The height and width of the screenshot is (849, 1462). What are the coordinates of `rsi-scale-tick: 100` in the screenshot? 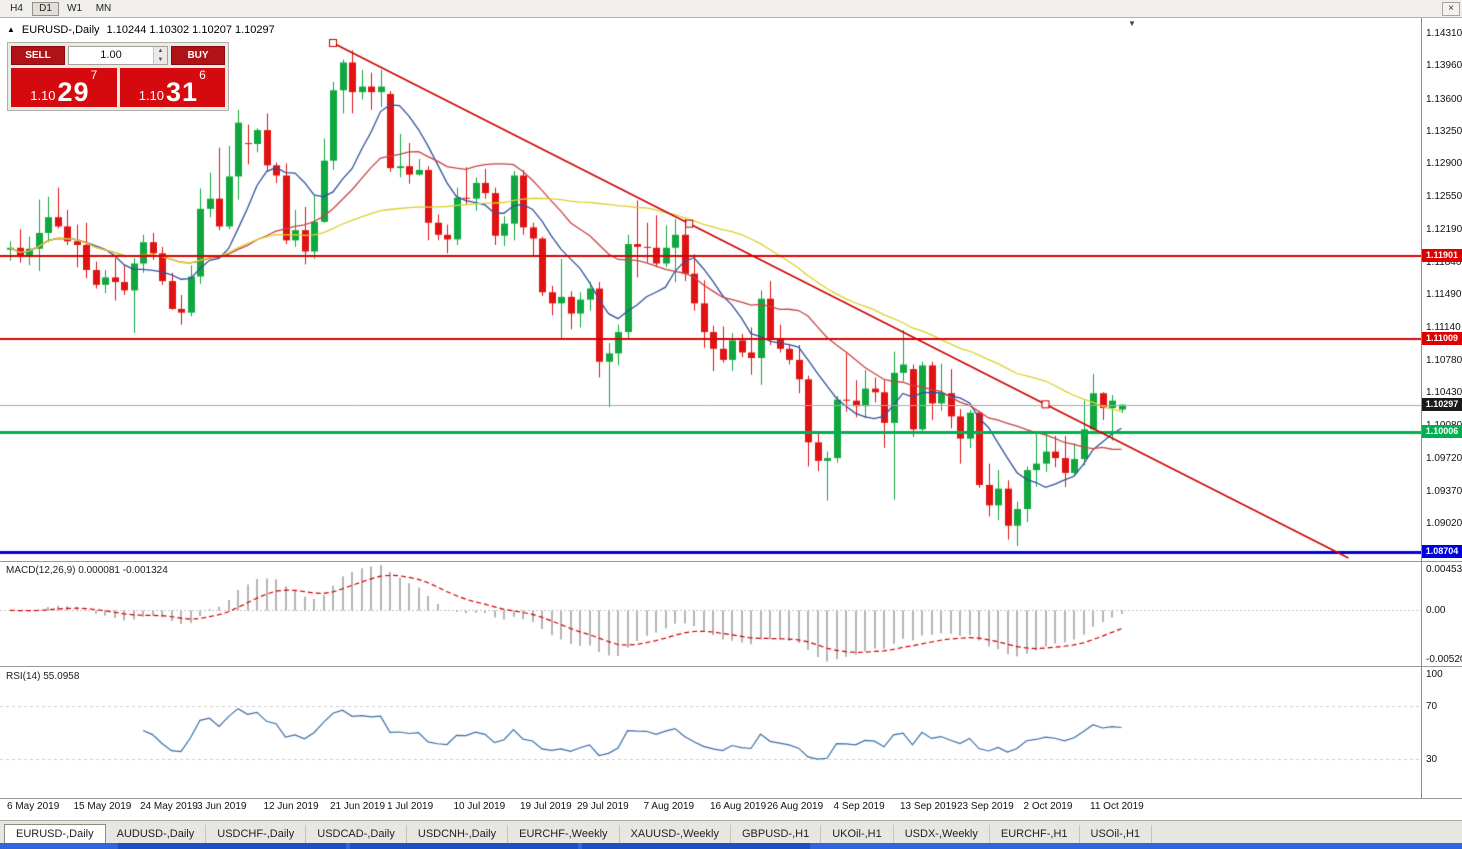 It's located at (1434, 674).